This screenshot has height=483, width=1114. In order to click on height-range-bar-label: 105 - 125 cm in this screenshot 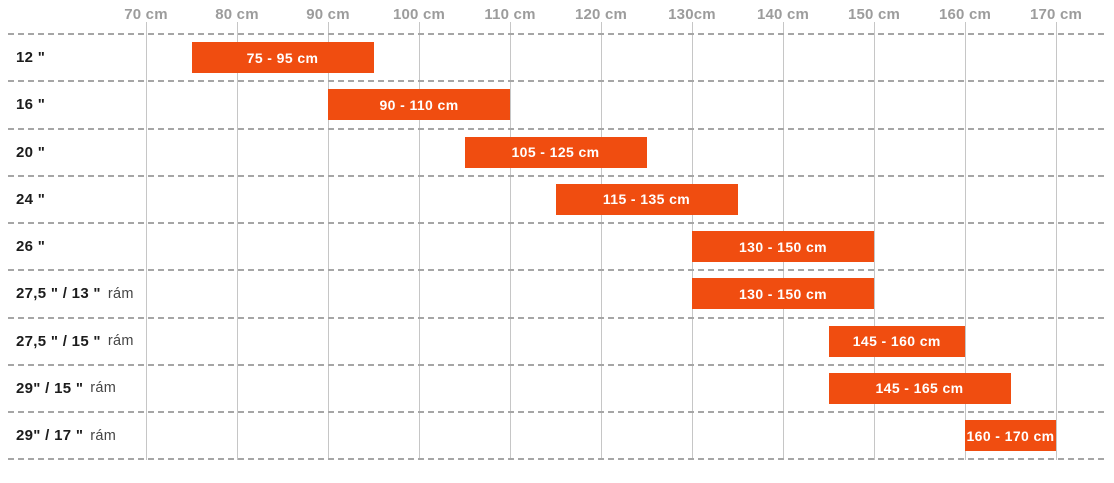, I will do `click(555, 152)`.